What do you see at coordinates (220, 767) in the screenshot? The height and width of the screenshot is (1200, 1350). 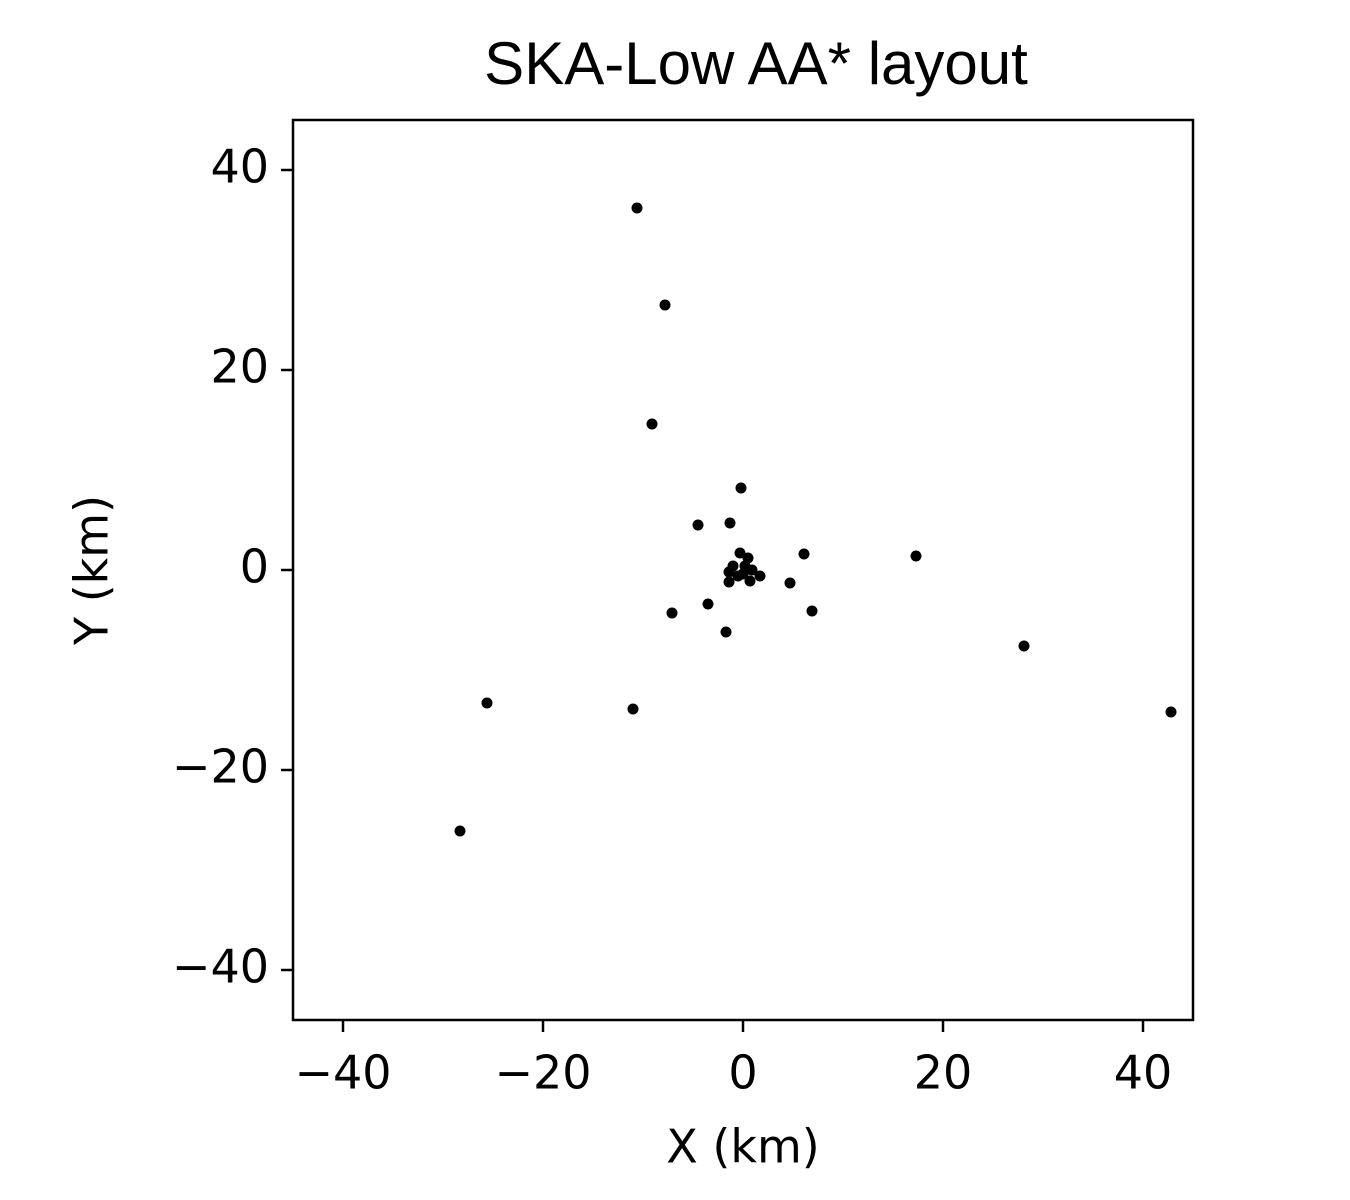 I see `y-tick-label: −20` at bounding box center [220, 767].